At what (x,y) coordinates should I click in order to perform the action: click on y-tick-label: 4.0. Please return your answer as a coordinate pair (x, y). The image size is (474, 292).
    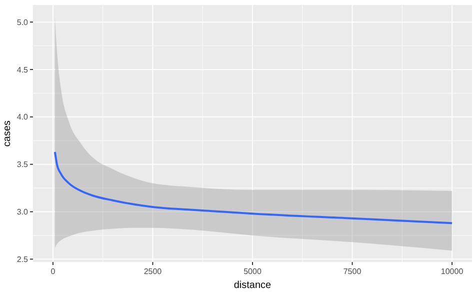
    Looking at the image, I should click on (22, 117).